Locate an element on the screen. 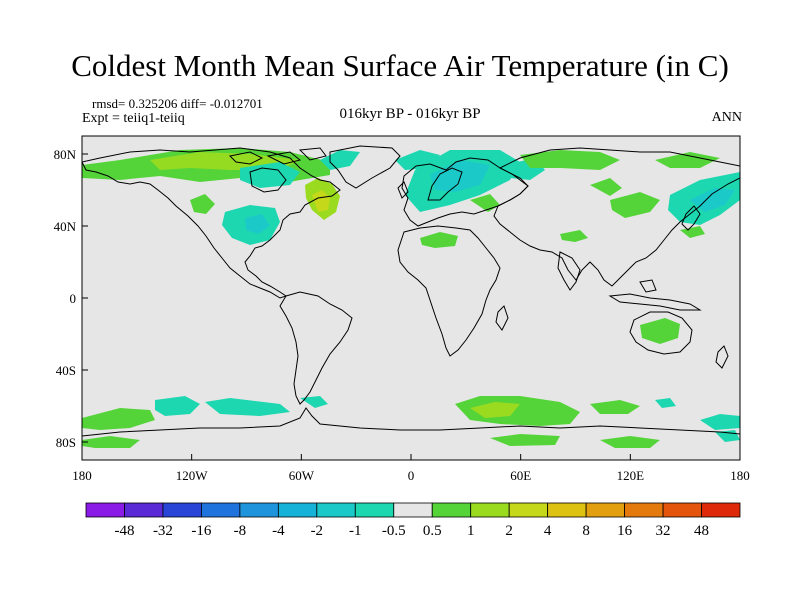  season-label: ANN is located at coordinates (726, 117).